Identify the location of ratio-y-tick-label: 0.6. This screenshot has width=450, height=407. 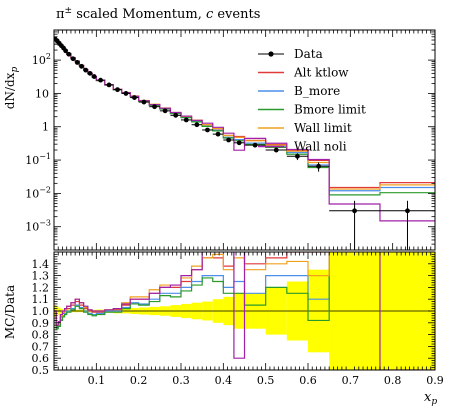
(41, 358).